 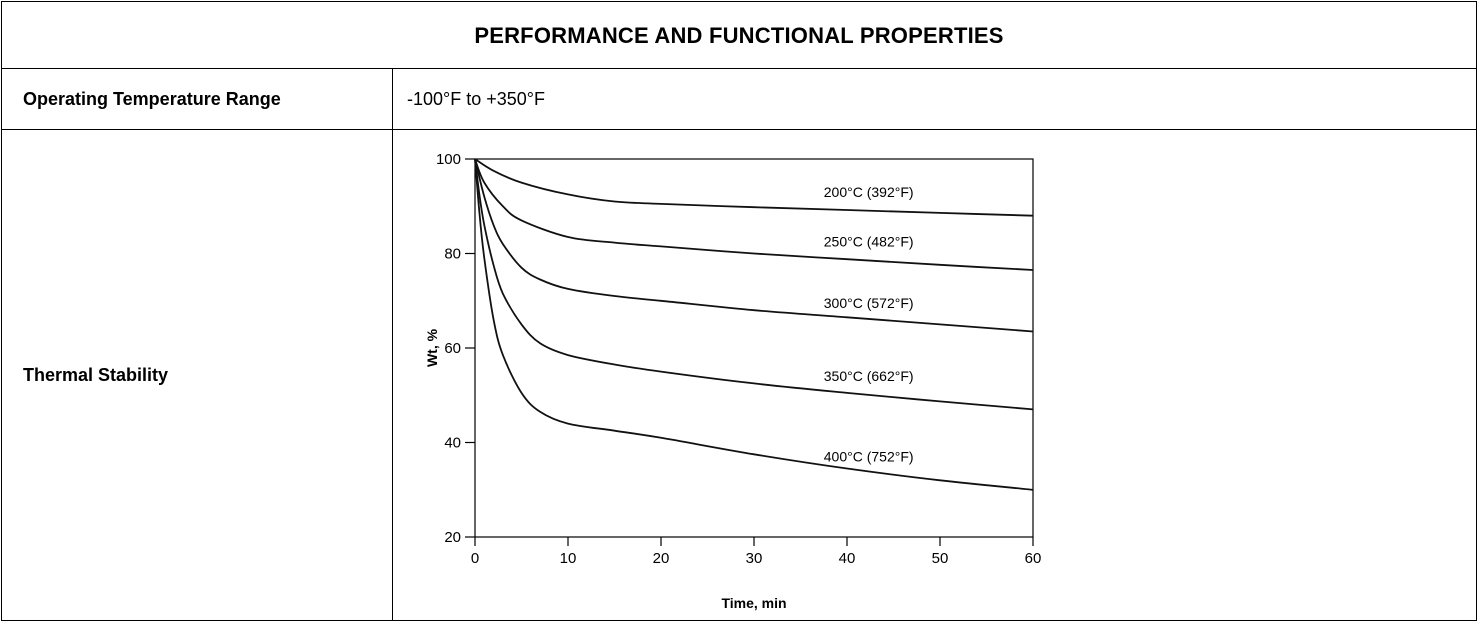 What do you see at coordinates (754, 558) in the screenshot?
I see `x-tick-label: 30` at bounding box center [754, 558].